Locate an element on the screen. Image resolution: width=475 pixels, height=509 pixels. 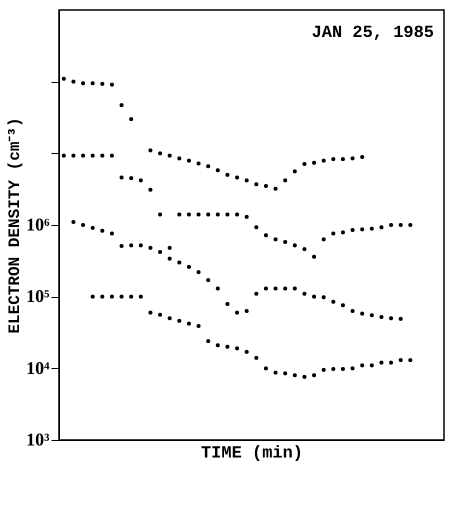
y-tick-label: 10⁵ is located at coordinates (38, 296).